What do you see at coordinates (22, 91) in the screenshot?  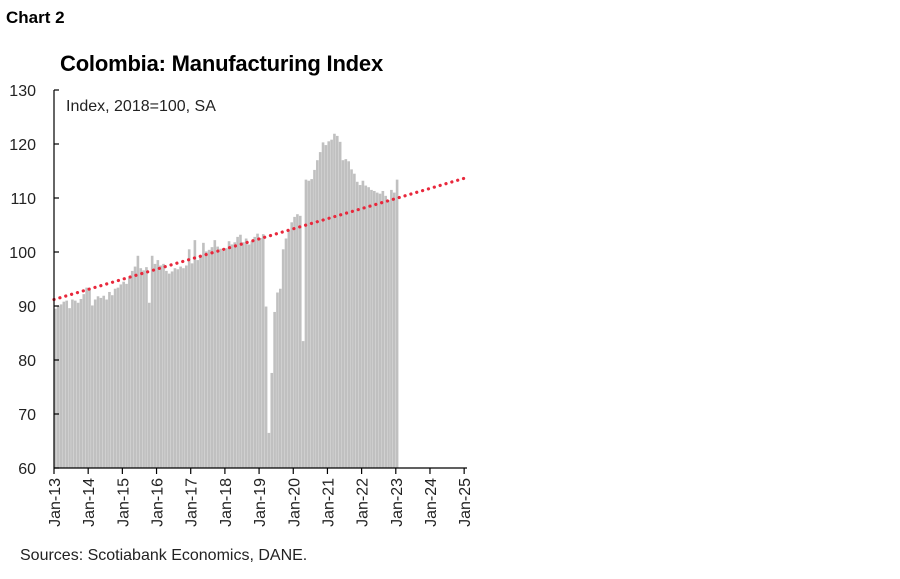 I see `y-tick-label: 130` at bounding box center [22, 91].